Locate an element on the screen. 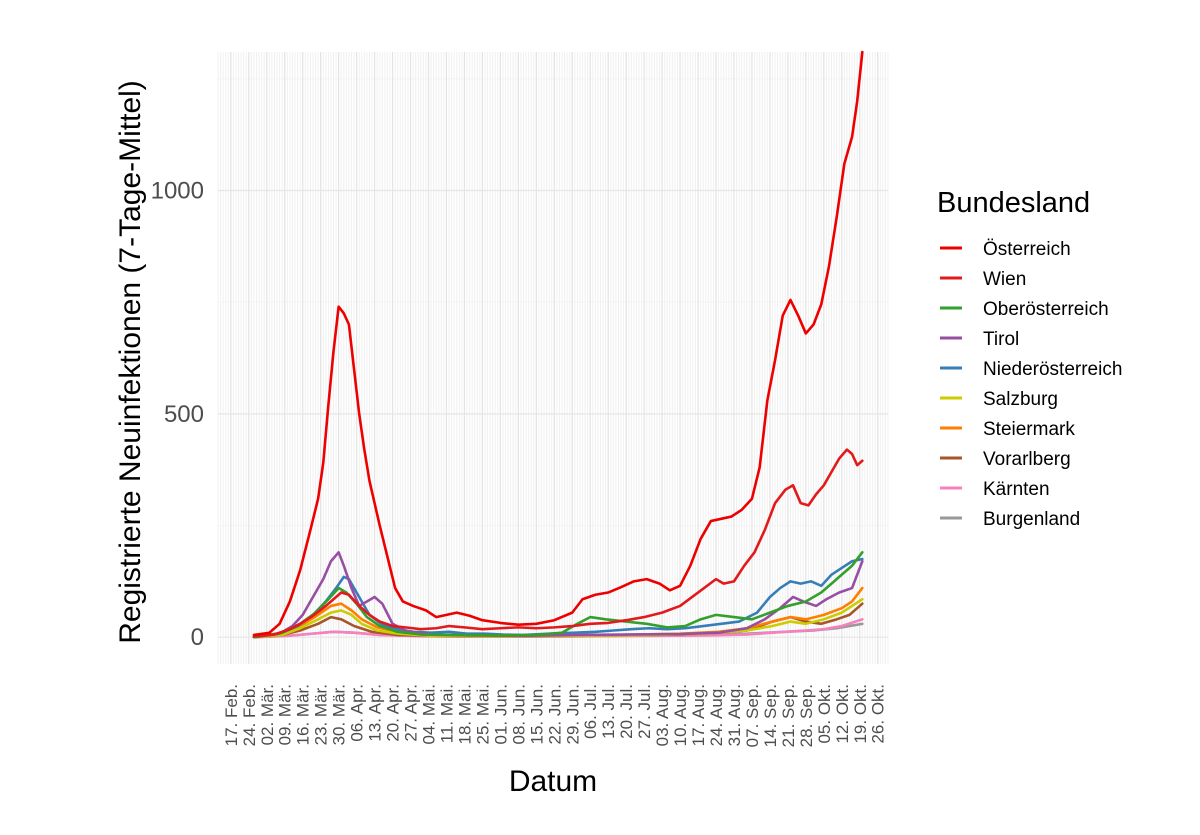 The height and width of the screenshot is (835, 1200). x-tick-label: 01. Jun. is located at coordinates (500, 714).